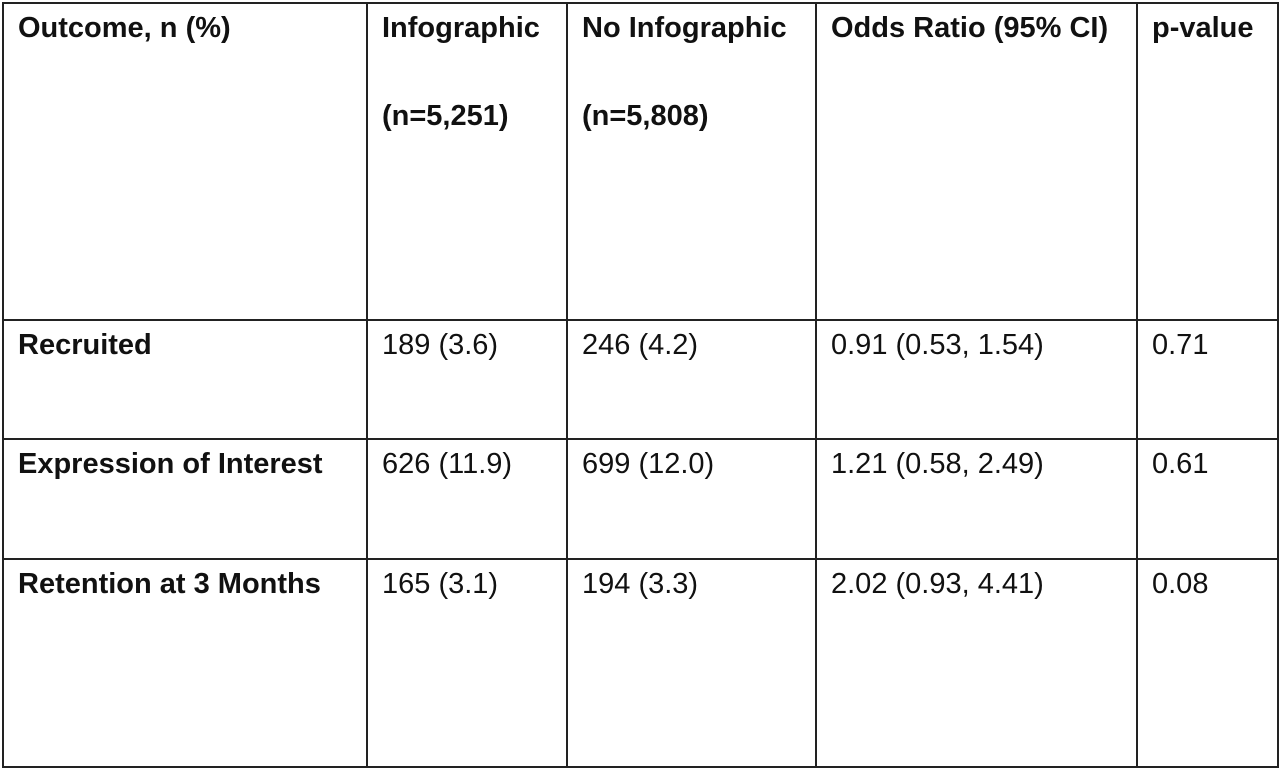  Describe the element at coordinates (691, 161) in the screenshot. I see `header-no-infographic: No Infographic (n=5,808)` at that location.